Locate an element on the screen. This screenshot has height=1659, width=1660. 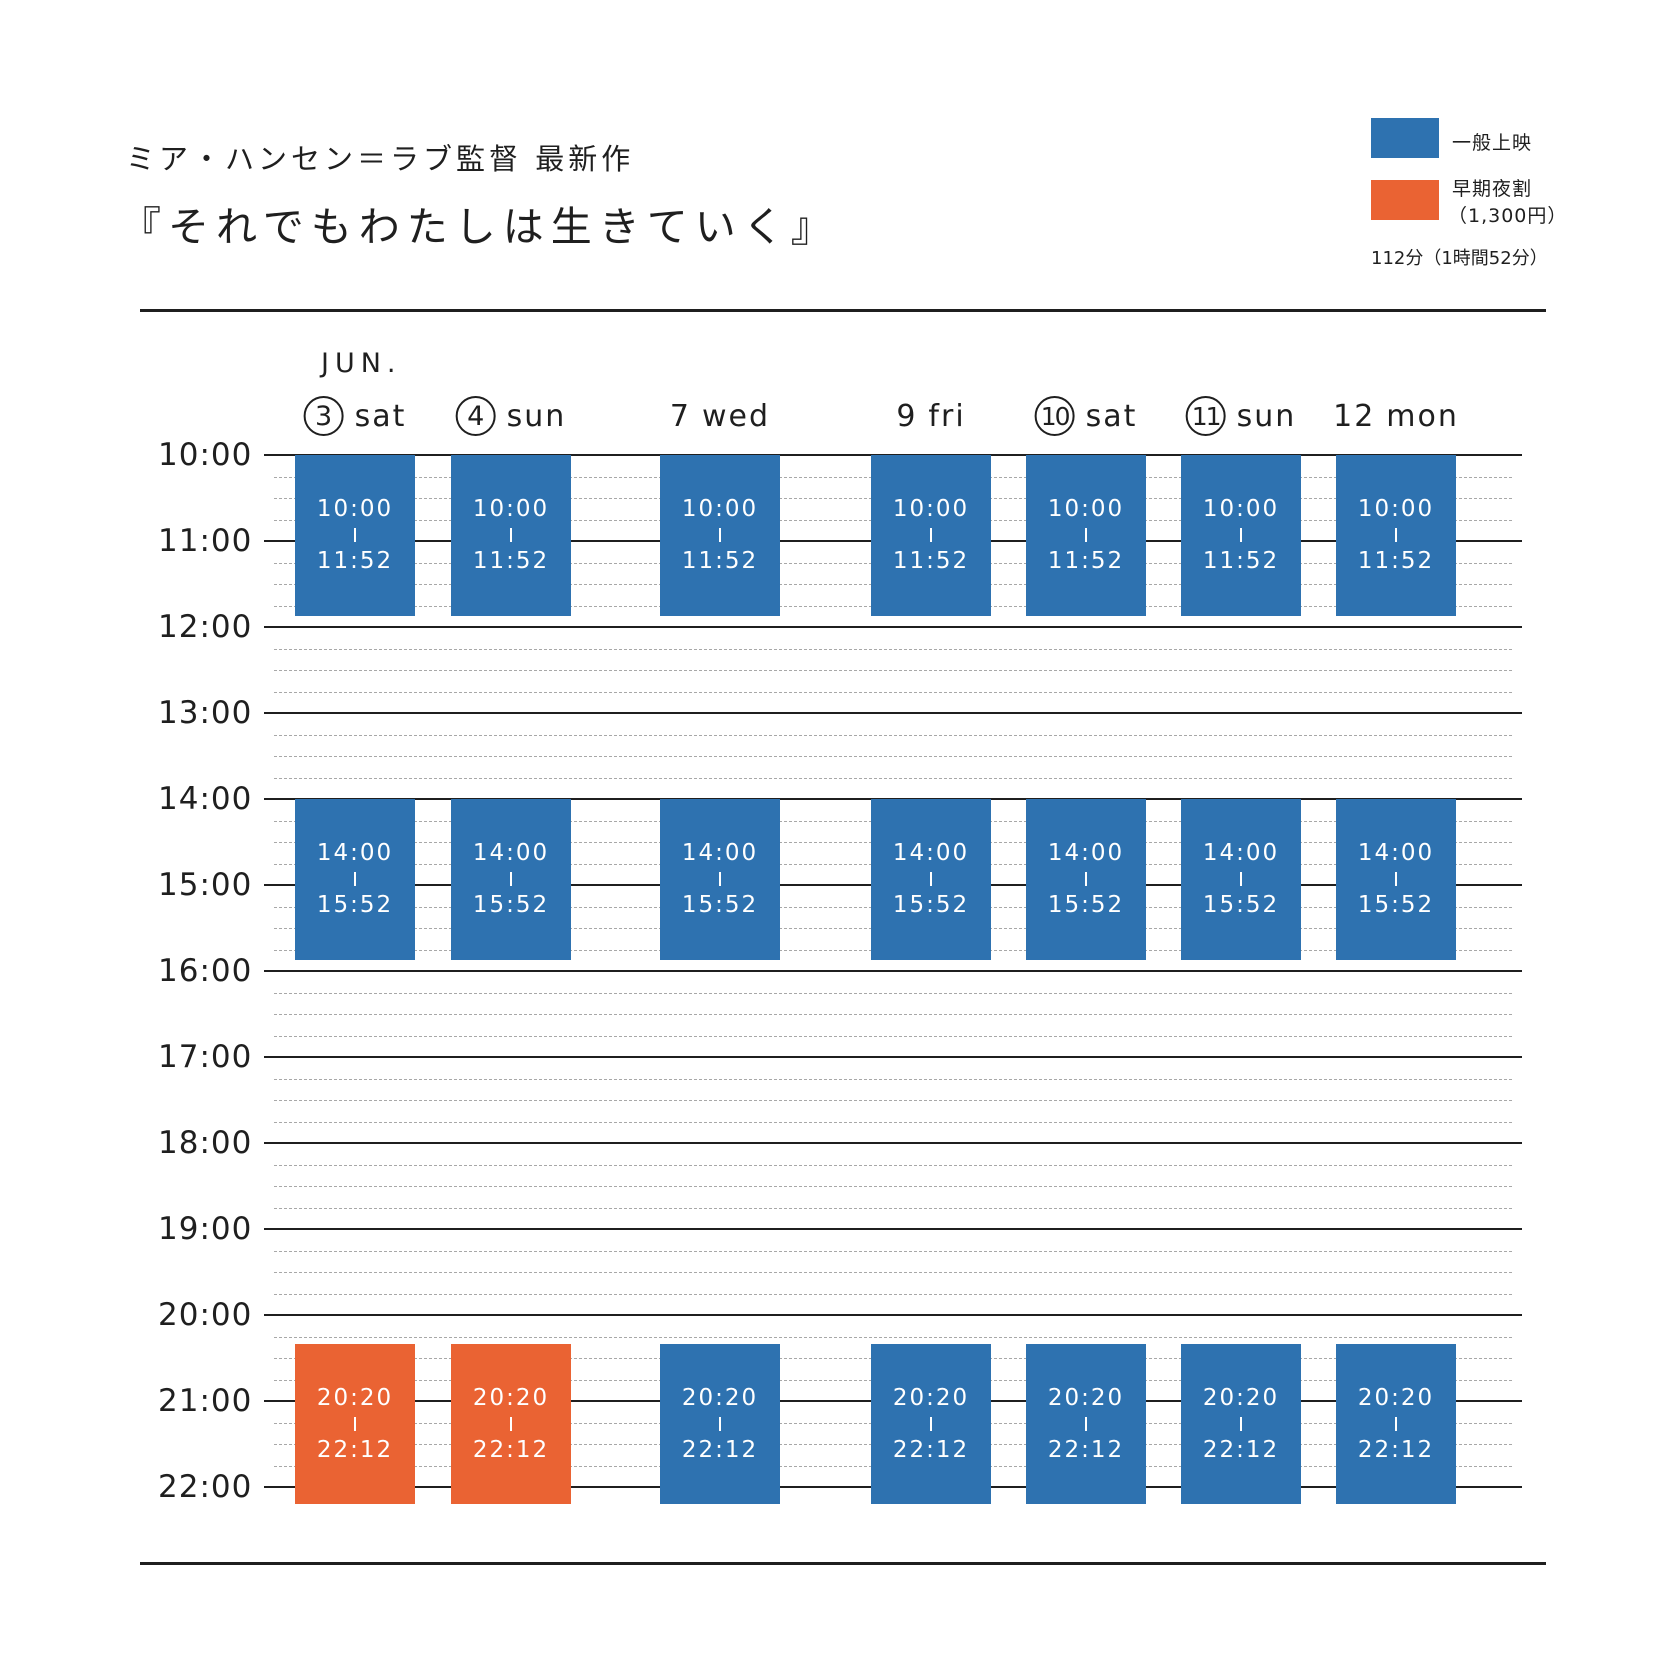
day-header: 4 sun is located at coordinates (511, 416).